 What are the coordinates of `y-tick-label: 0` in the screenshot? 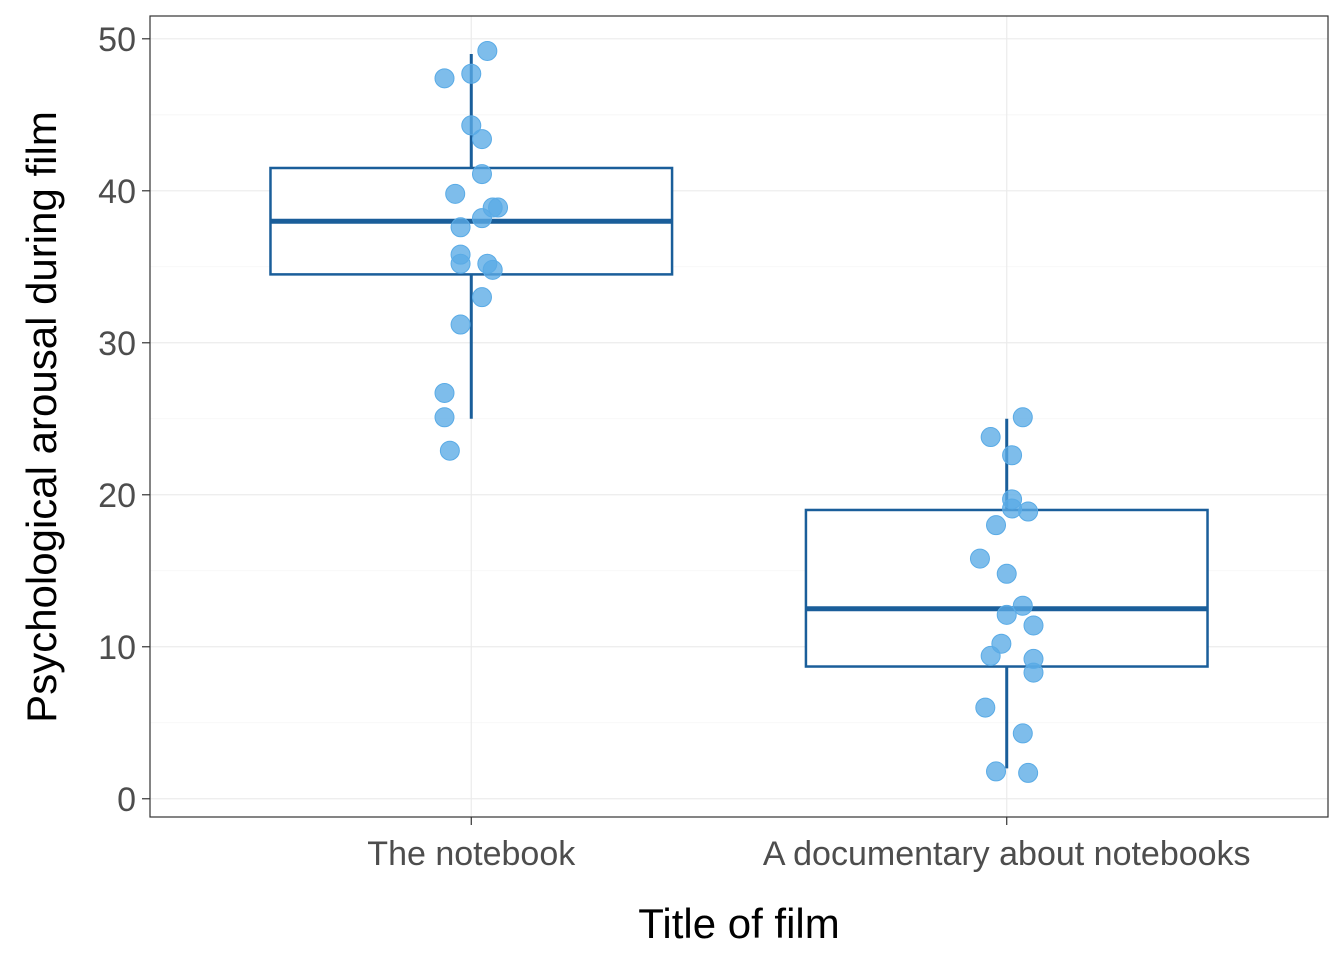 It's located at (126, 800).